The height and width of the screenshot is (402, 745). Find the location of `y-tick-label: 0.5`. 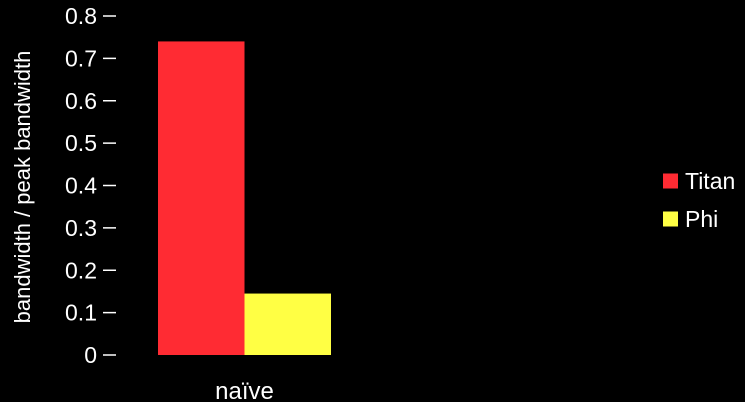

y-tick-label: 0.5 is located at coordinates (81, 143).